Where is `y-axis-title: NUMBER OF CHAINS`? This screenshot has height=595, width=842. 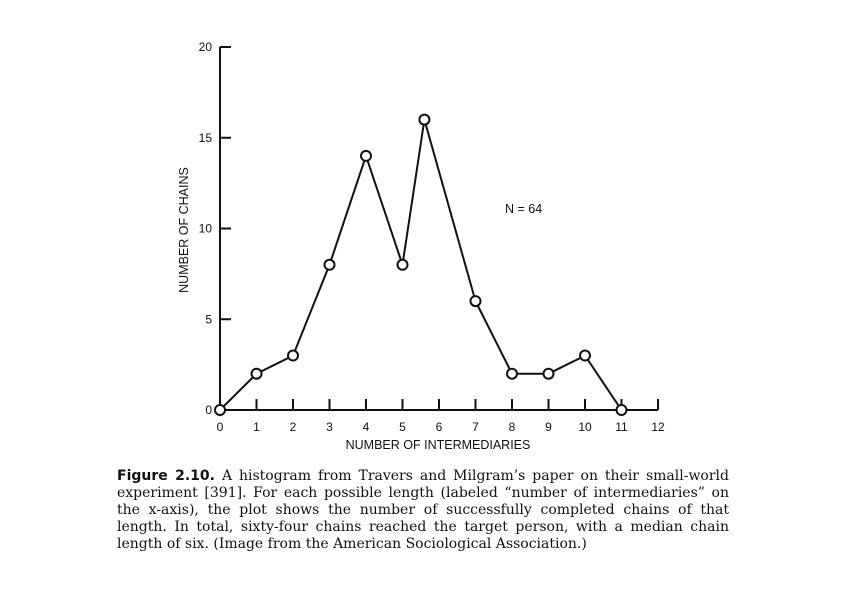
y-axis-title: NUMBER OF CHAINS is located at coordinates (184, 230).